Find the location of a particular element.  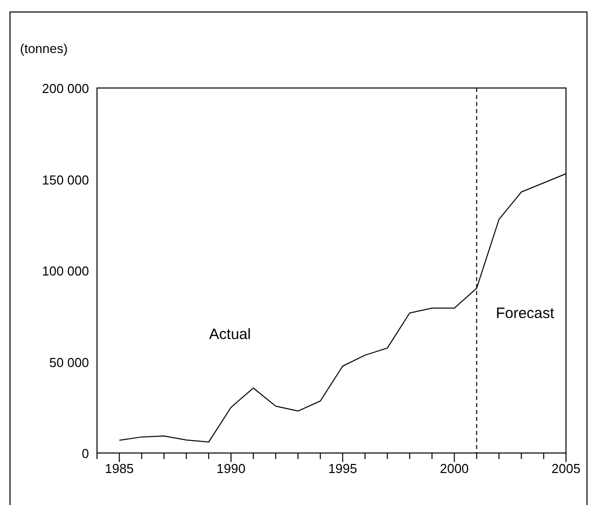

y-axis-title: (tonnes) is located at coordinates (44, 48).